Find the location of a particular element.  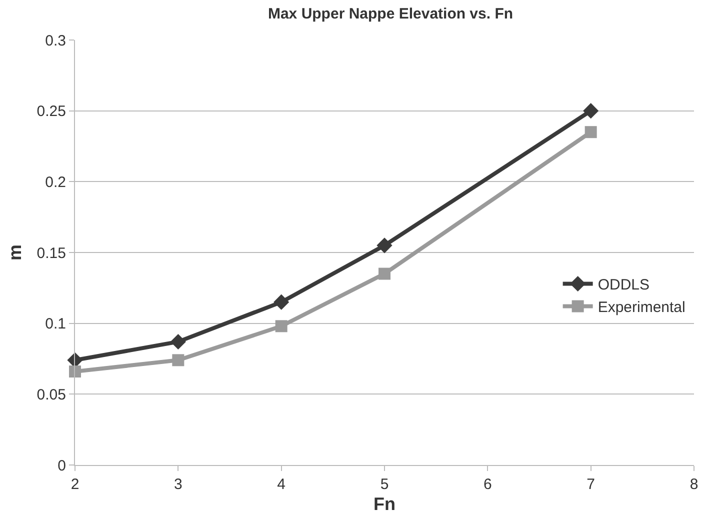

y-tick-label: 0.2 is located at coordinates (55, 182).